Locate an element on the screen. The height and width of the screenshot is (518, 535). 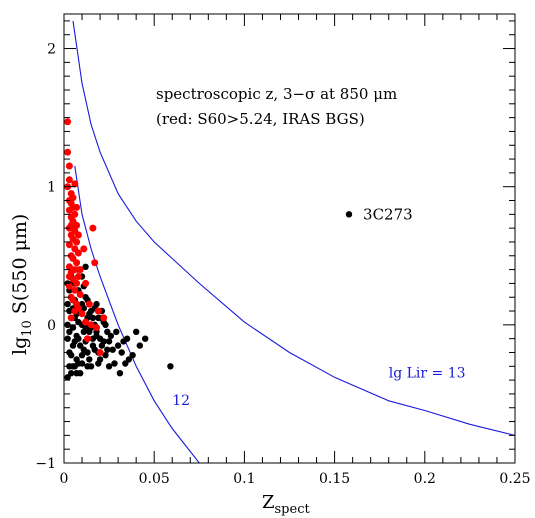
y-axis-title: lg10 S(550 μm) is located at coordinates (22, 284).